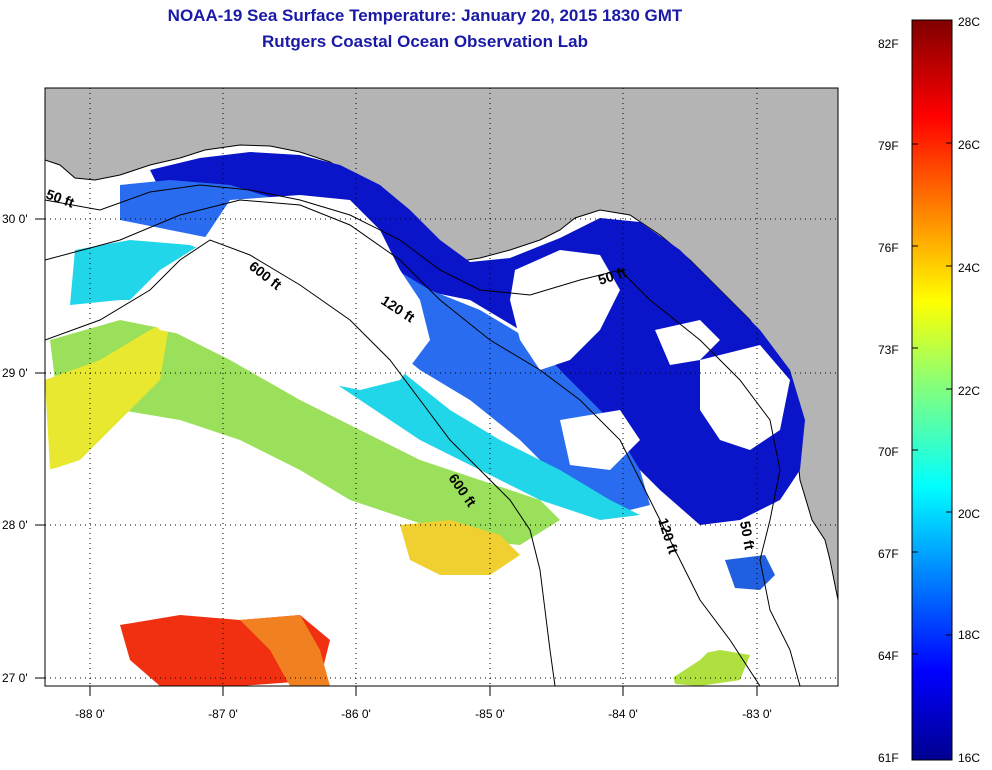 The image size is (992, 770). Describe the element at coordinates (888, 146) in the screenshot. I see `colorbar-fahrenheit-label: 79F` at that location.